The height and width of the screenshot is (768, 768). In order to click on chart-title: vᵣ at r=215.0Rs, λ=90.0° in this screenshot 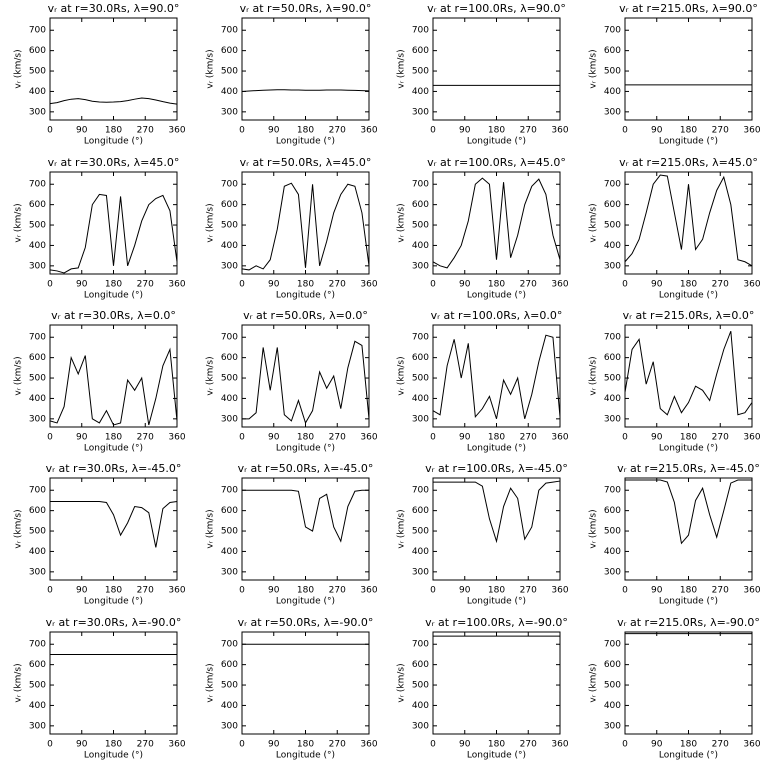, I will do `click(688, 8)`.